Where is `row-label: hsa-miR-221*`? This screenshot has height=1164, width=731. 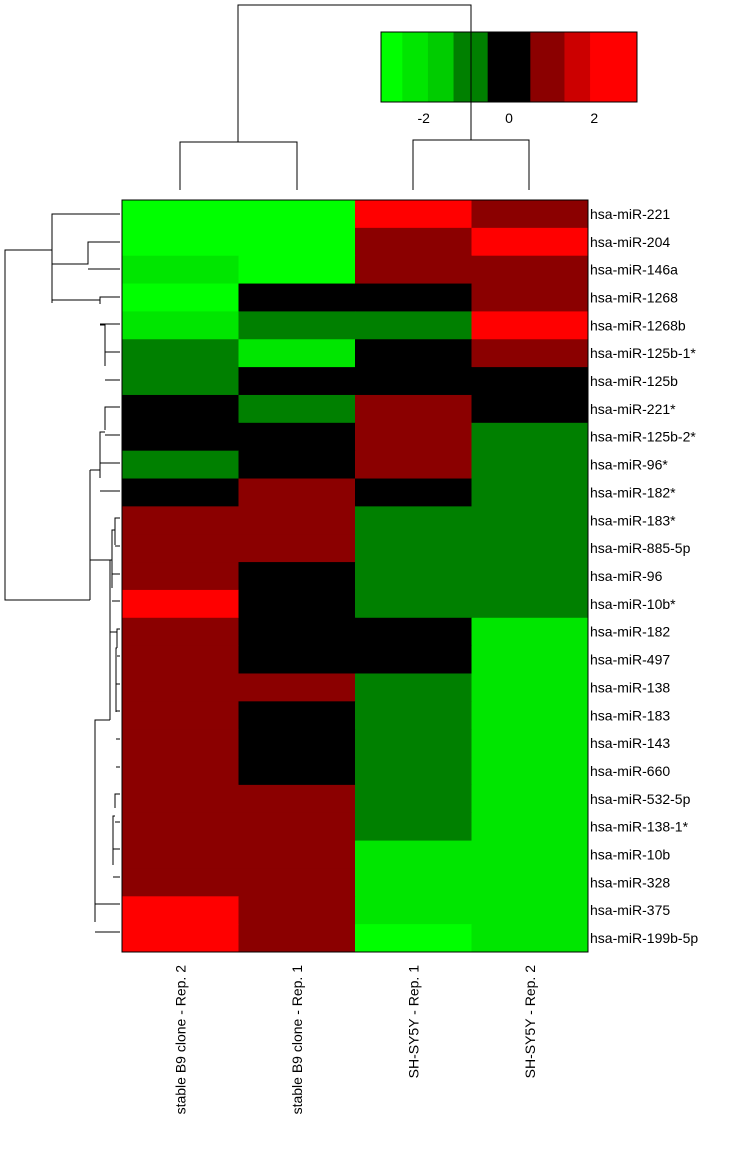
row-label: hsa-miR-221* is located at coordinates (633, 409).